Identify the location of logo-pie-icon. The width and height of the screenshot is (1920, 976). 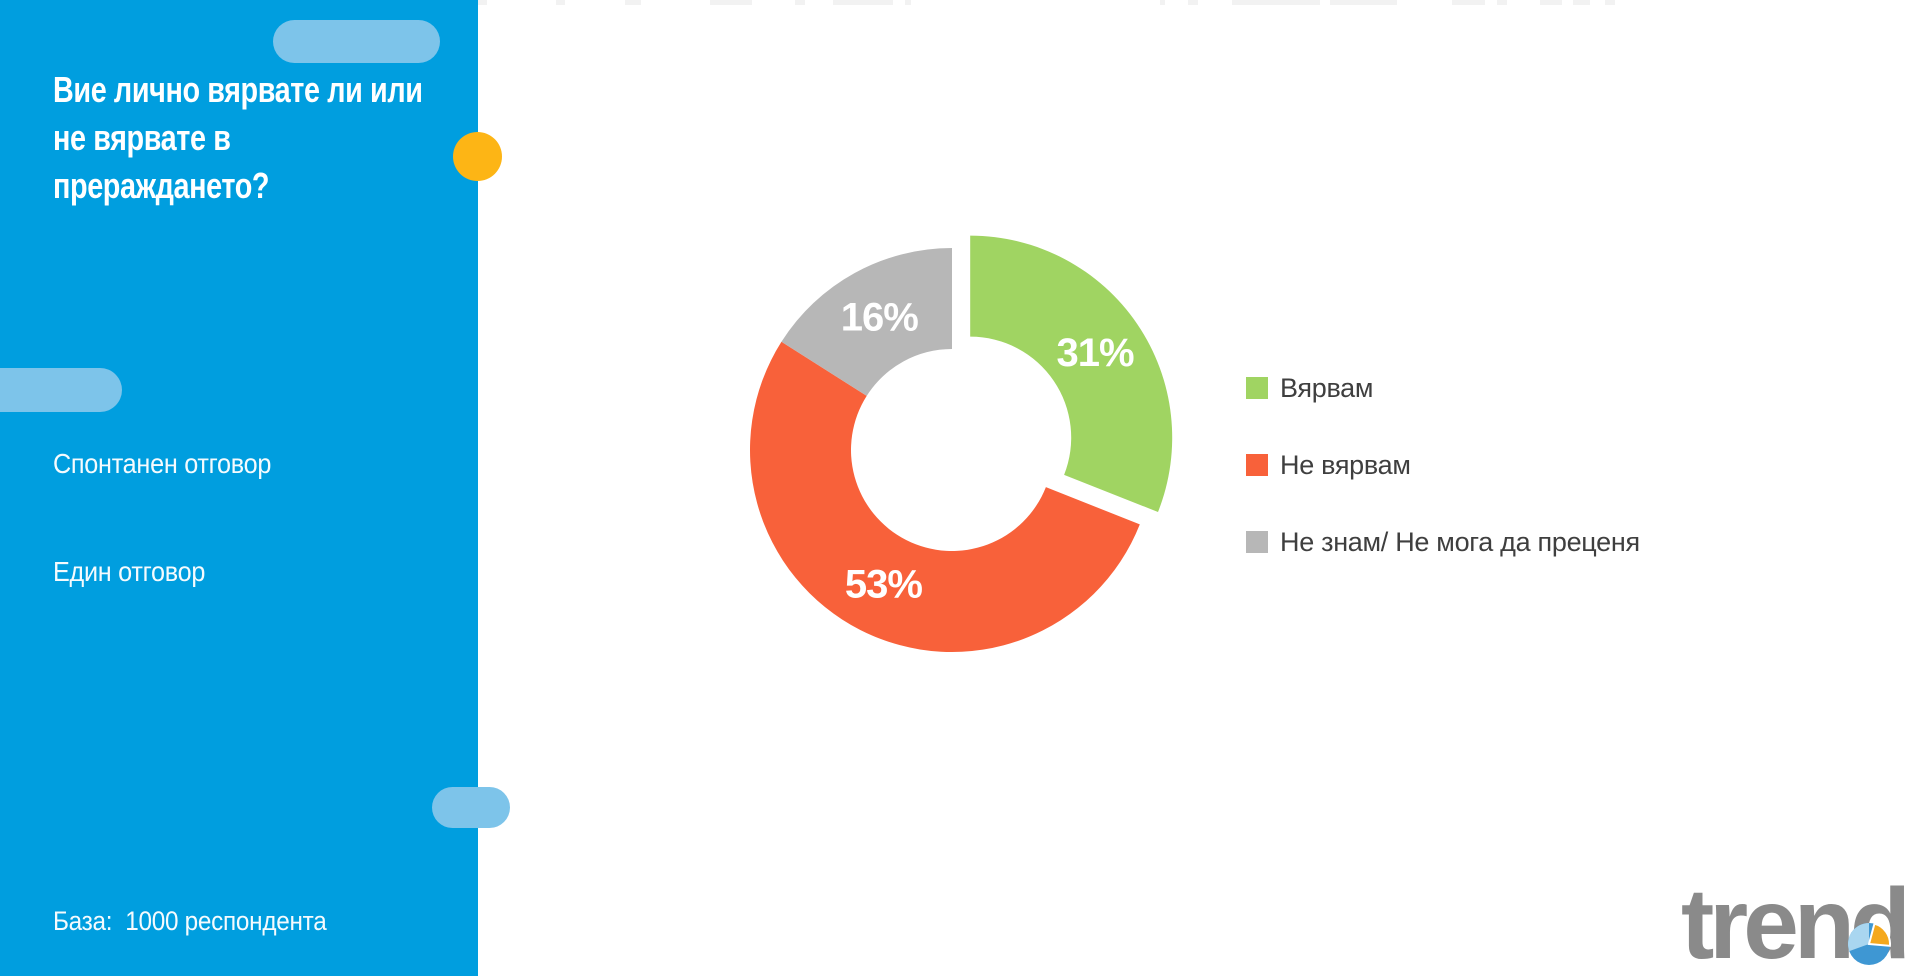
(1869, 943).